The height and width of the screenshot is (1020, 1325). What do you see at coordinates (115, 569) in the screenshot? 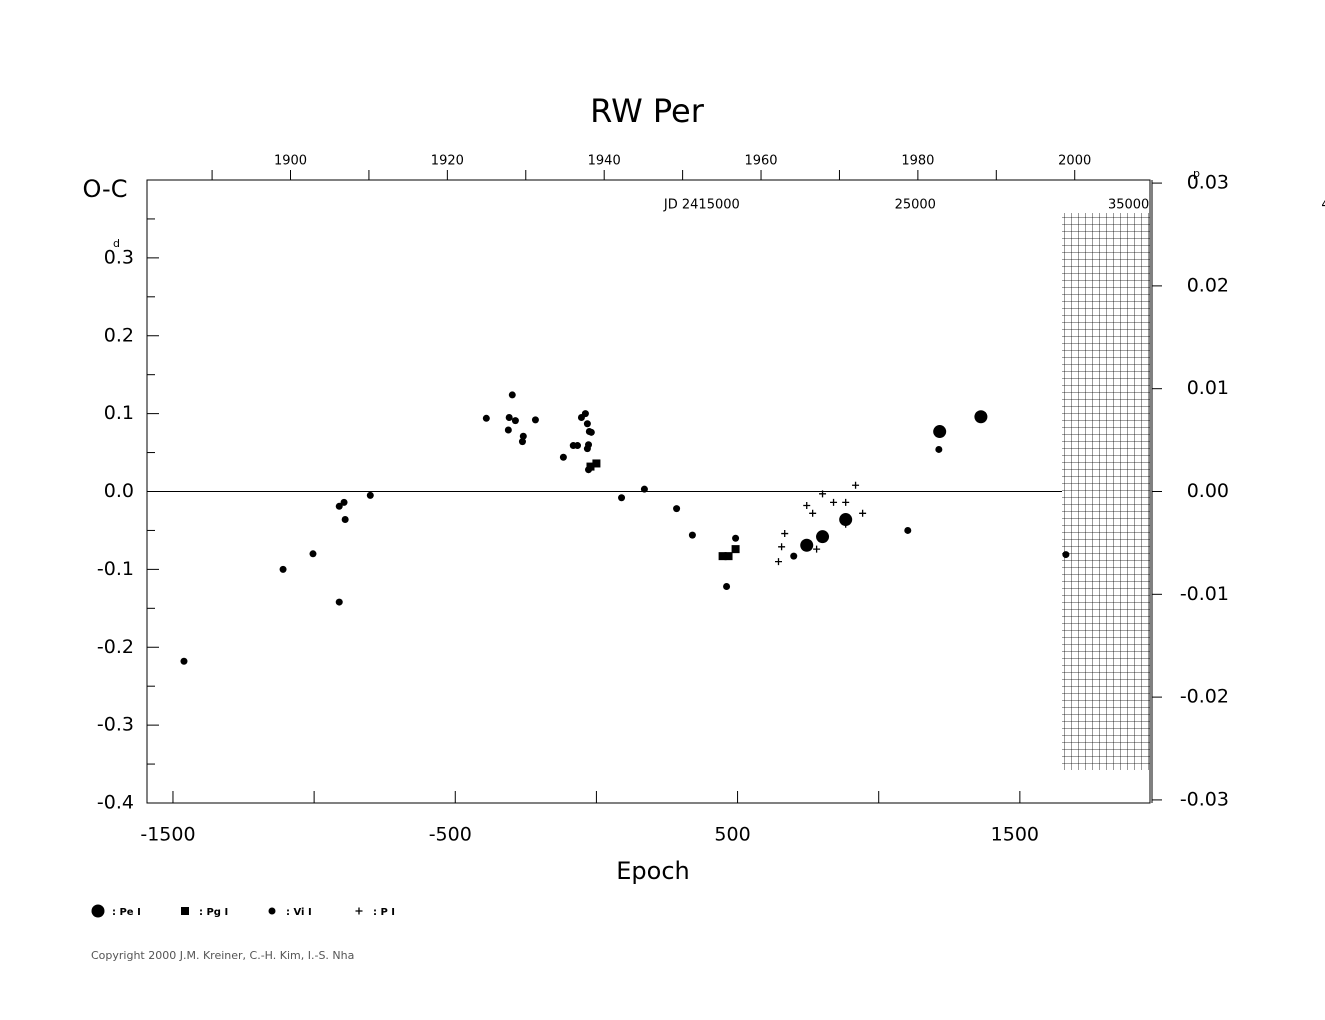
I see `y-tick-label: -0.1` at bounding box center [115, 569].